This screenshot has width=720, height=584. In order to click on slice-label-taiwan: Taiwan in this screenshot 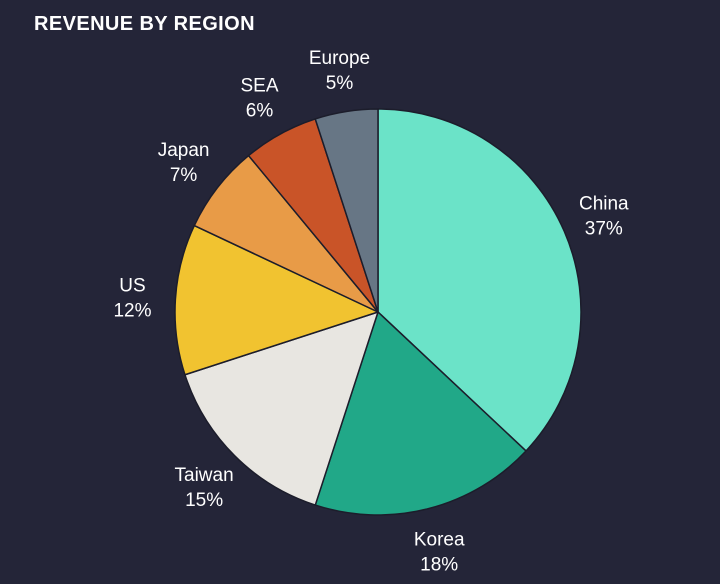, I will do `click(204, 475)`.